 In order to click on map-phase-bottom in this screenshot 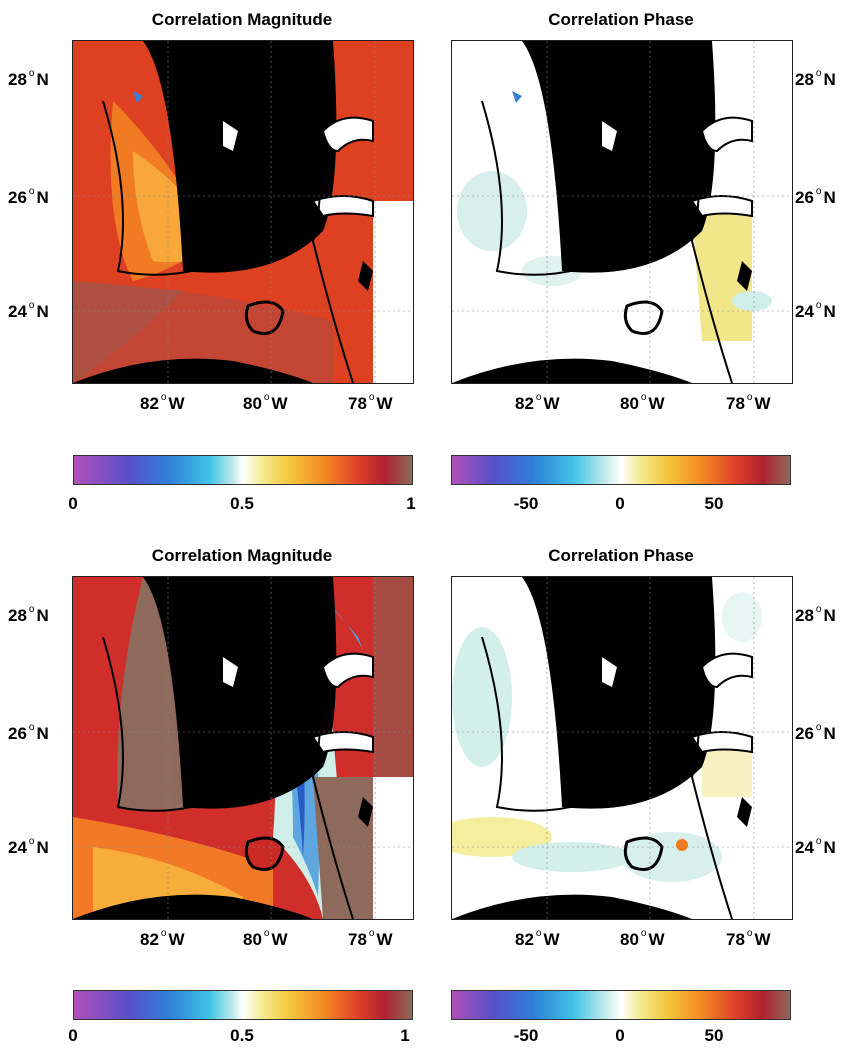, I will do `click(622, 748)`.